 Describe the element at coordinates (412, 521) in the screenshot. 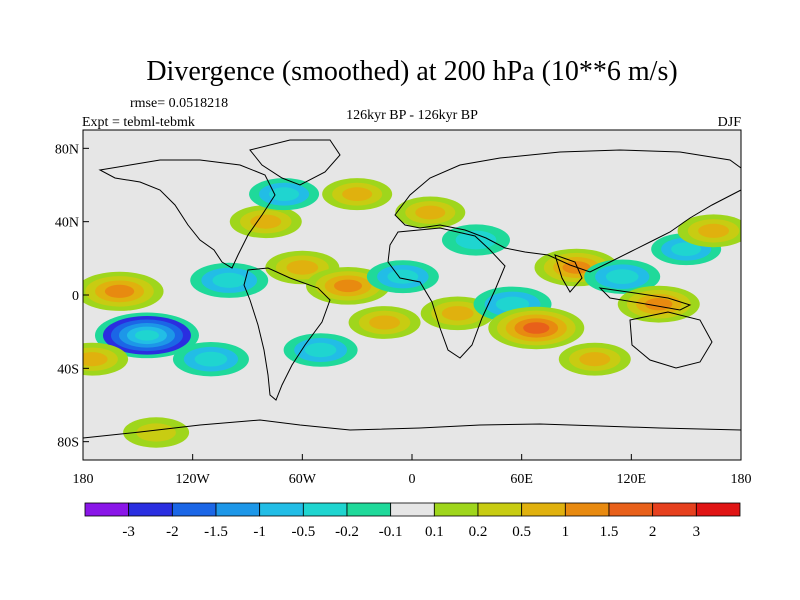

I see `colorbar: -3 -2 -1.5 -1 -0.5 -0.2 -0.1 0.1 0.2 0.5 1 1.5 2 3` at that location.